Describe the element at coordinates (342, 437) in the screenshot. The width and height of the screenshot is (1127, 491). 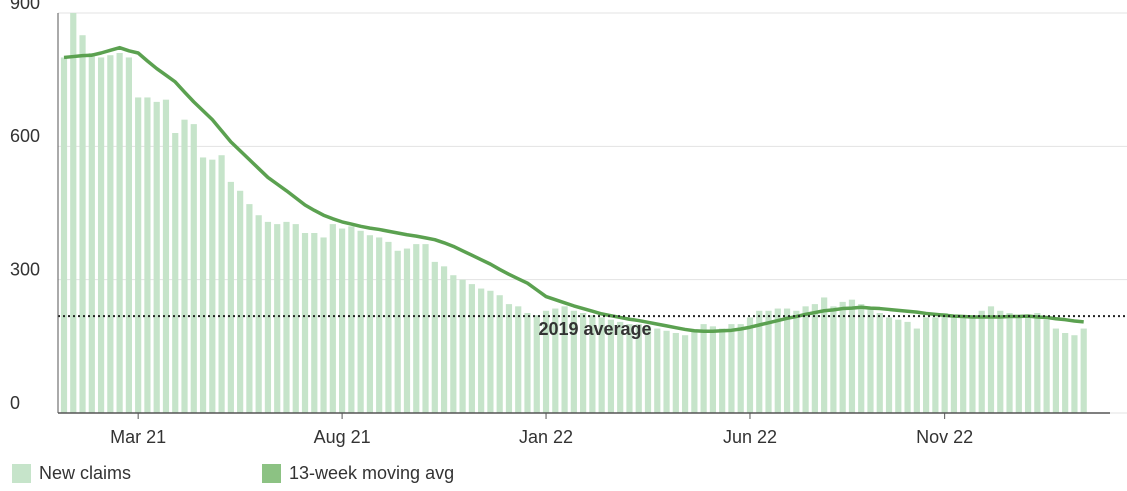
I see `x-tick-label: Aug 21` at that location.